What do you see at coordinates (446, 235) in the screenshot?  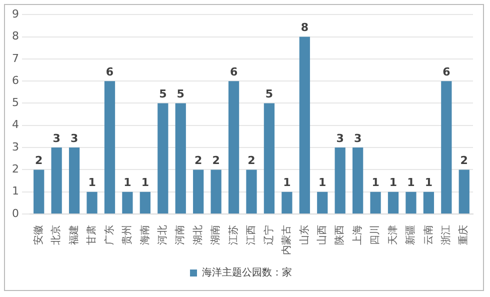 I see `x-tick-label: 浙江` at bounding box center [446, 235].